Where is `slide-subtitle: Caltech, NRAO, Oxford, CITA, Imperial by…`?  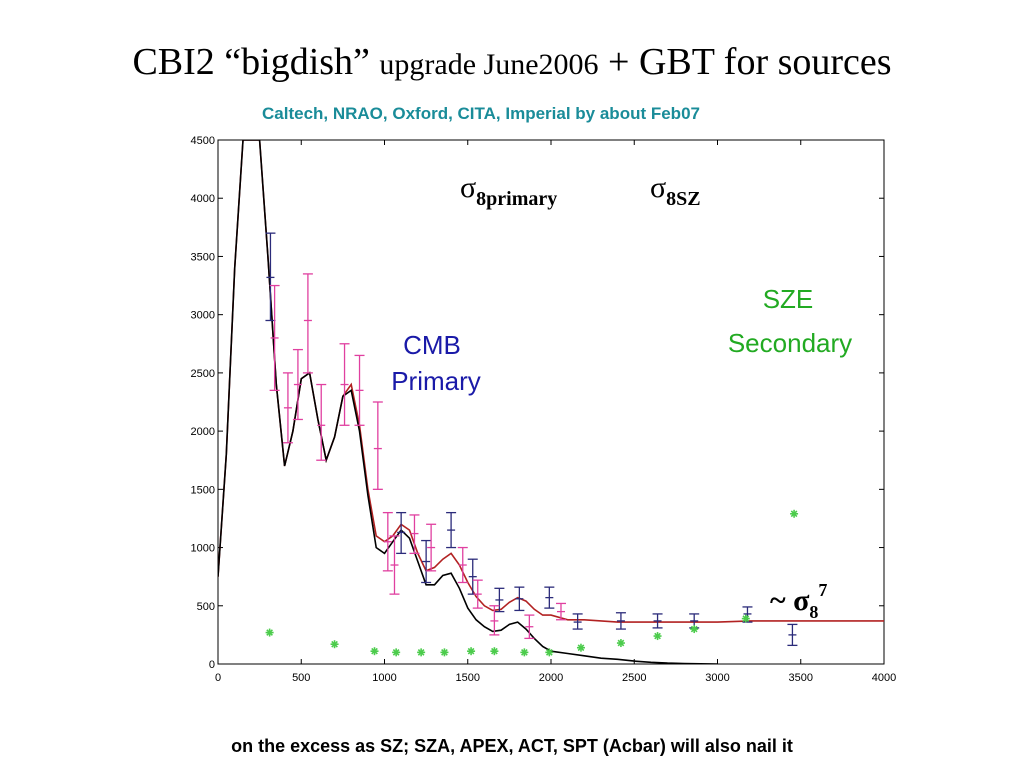
slide-subtitle: Caltech, NRAO, Oxford, CITA, Imperial by… is located at coordinates (481, 113).